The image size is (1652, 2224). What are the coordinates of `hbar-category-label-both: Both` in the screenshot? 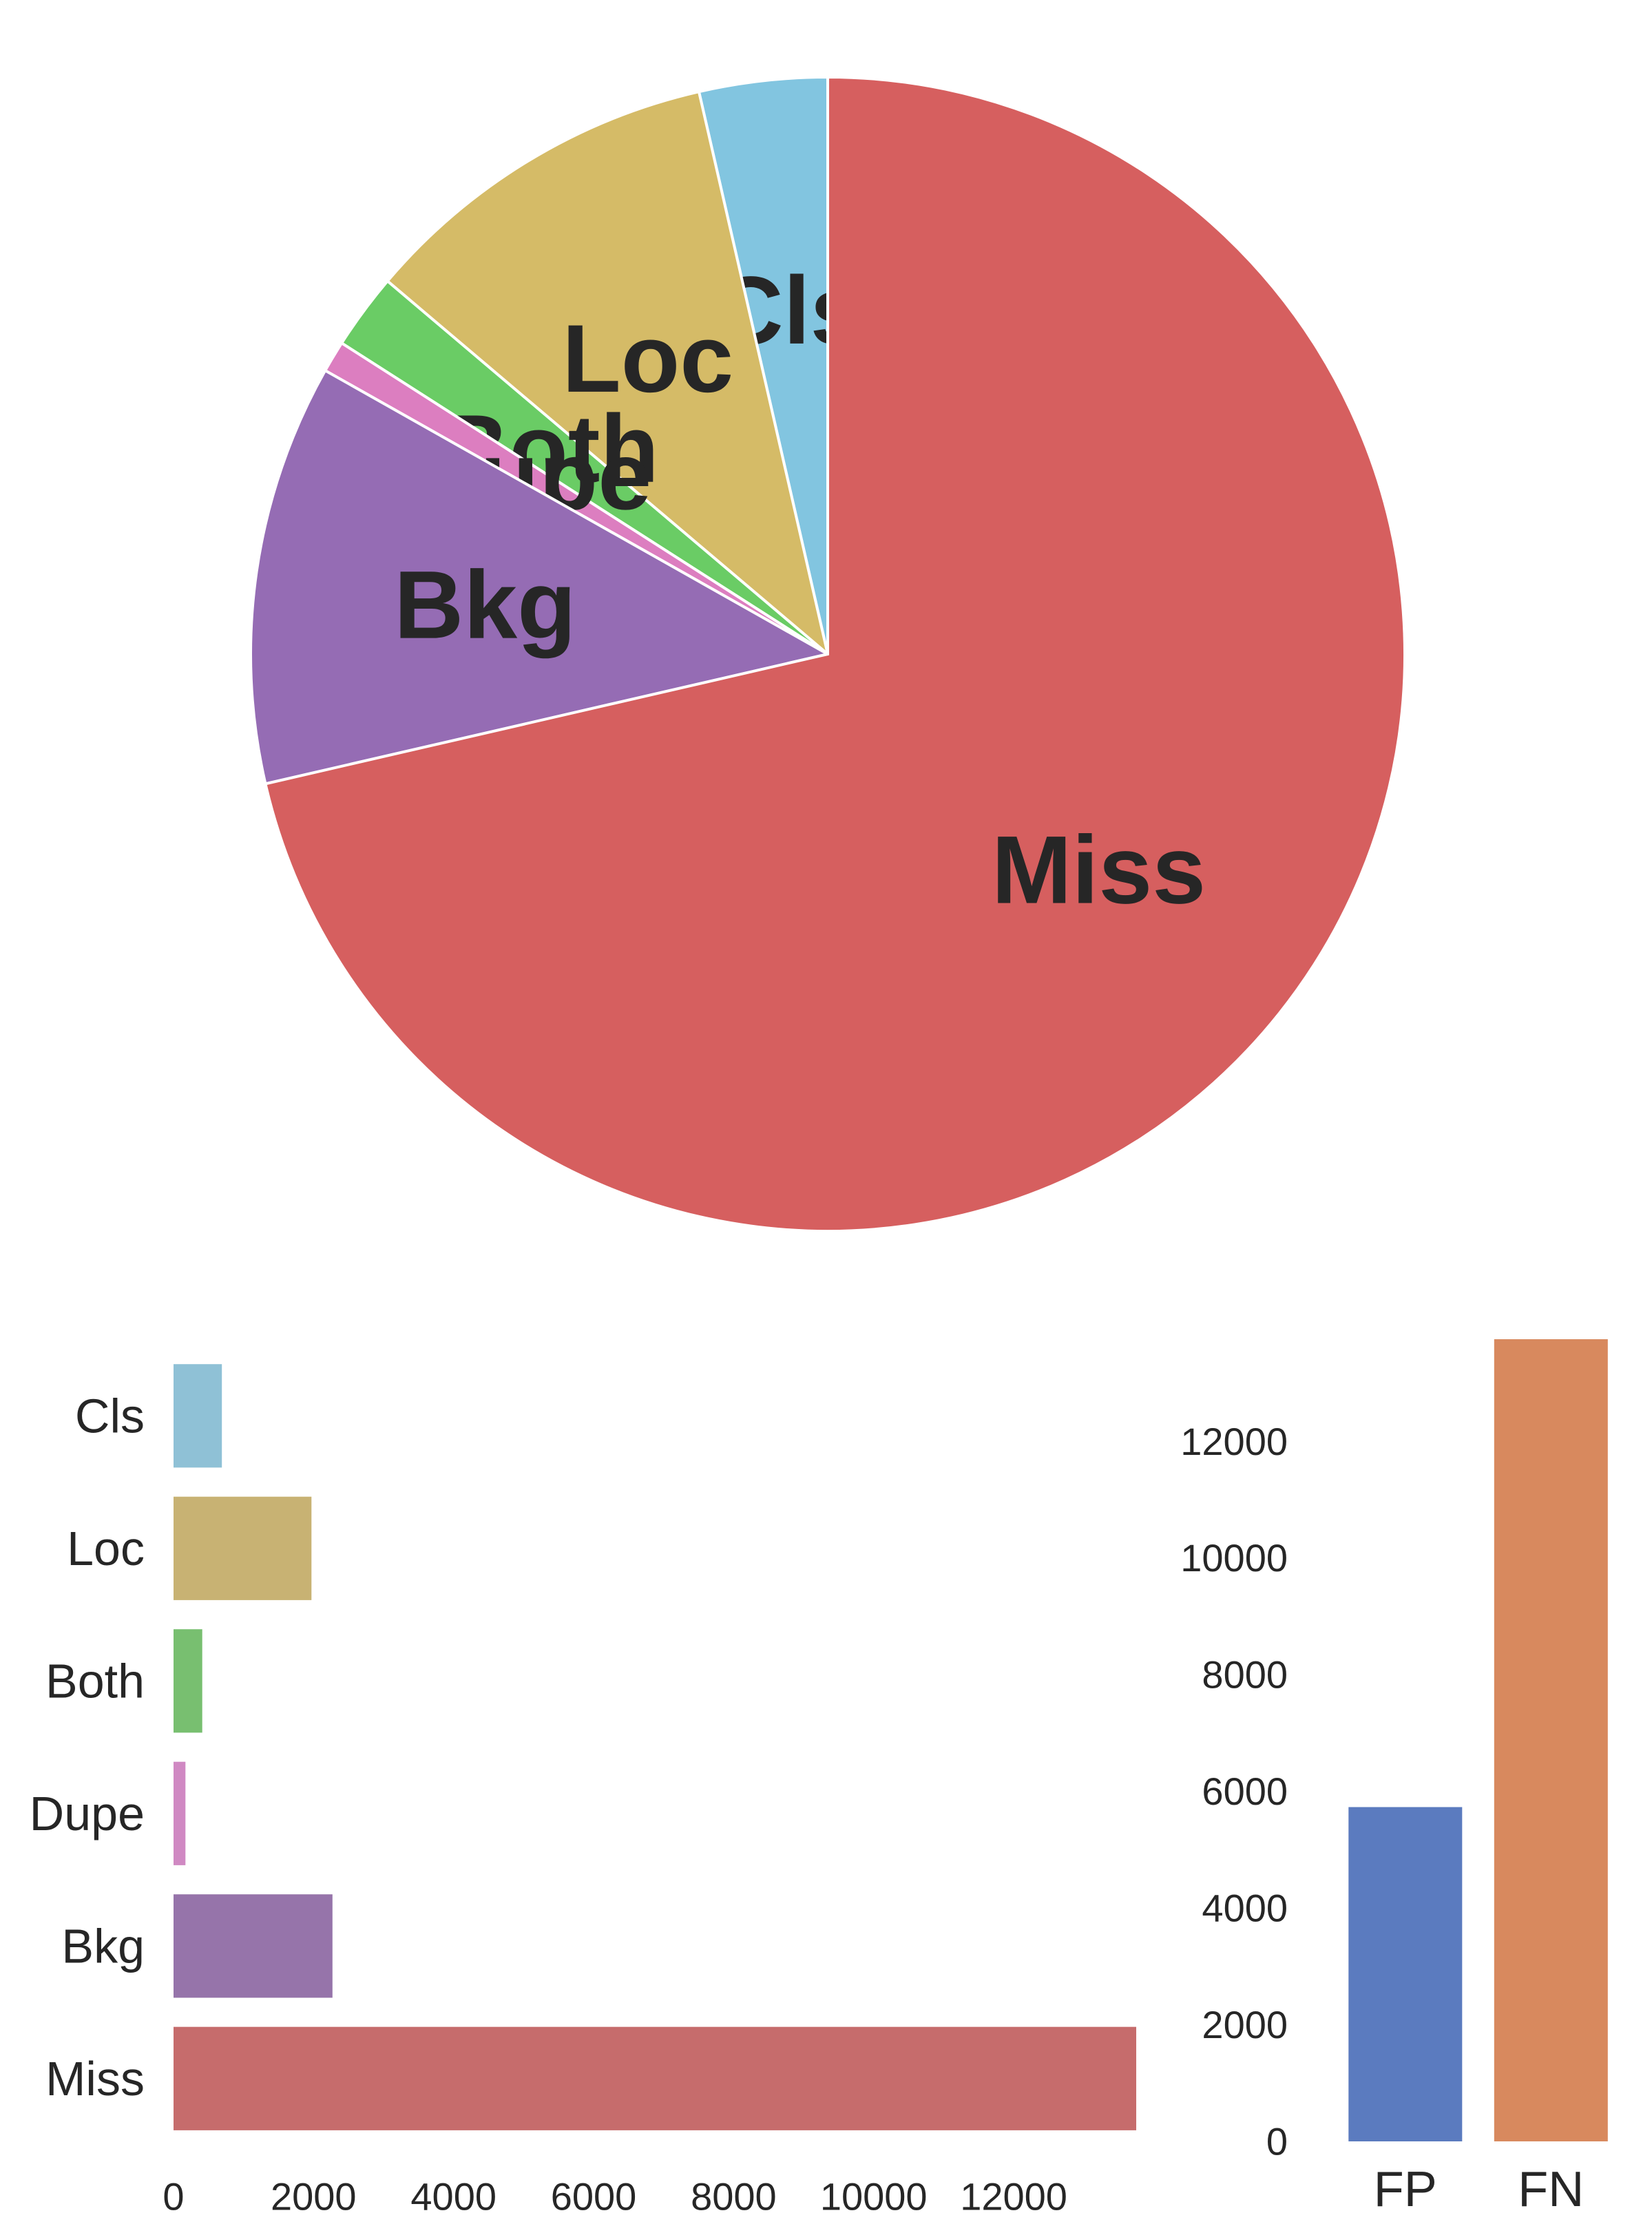 It's located at (95, 1681).